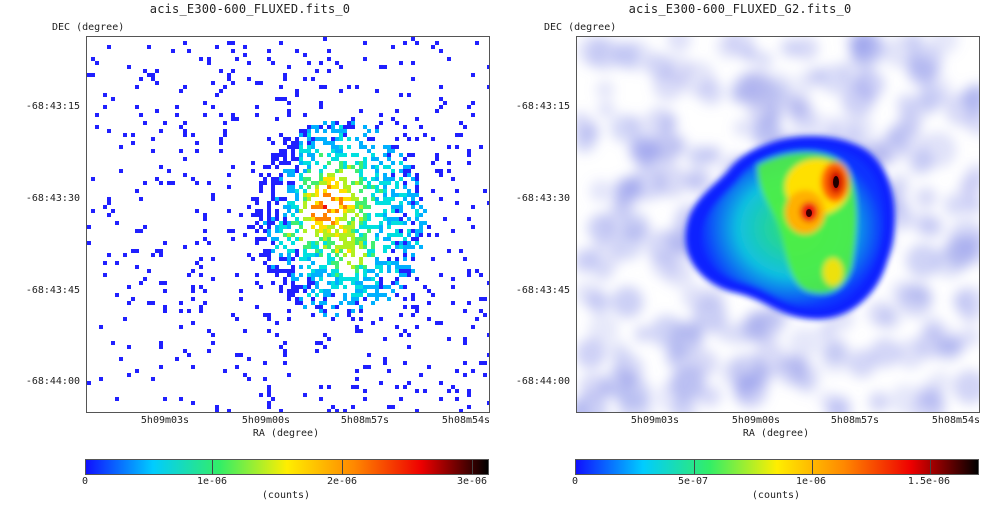 The height and width of the screenshot is (526, 1000). What do you see at coordinates (693, 481) in the screenshot?
I see `colorbar-tick: 5e-07` at bounding box center [693, 481].